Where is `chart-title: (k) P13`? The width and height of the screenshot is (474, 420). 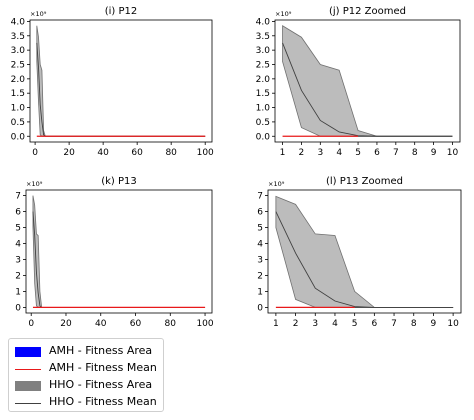 chart-title: (k) P13 is located at coordinates (119, 181).